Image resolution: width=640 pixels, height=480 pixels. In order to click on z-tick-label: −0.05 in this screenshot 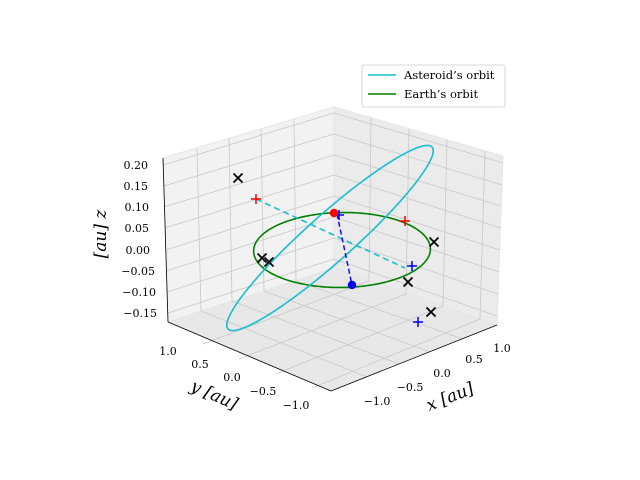, I will do `click(138, 271)`.